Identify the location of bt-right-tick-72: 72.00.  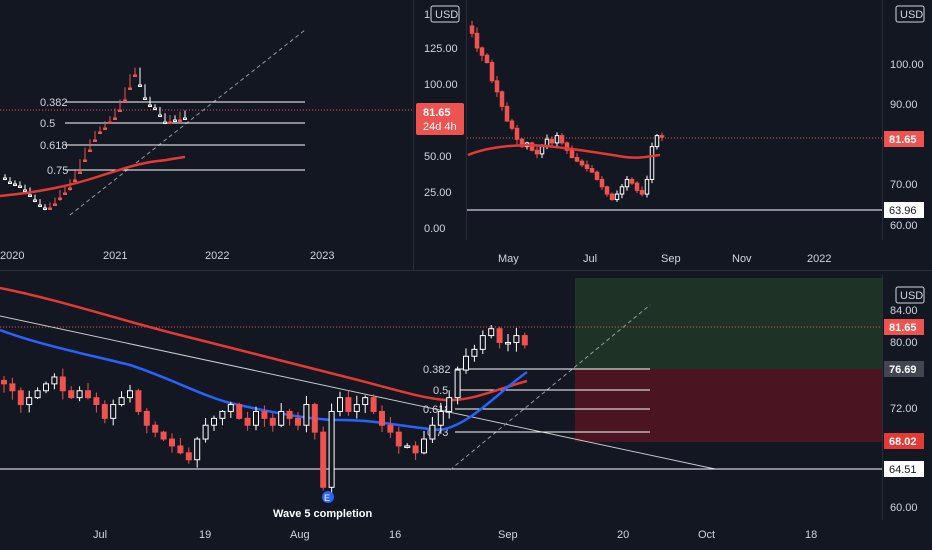
(904, 409).